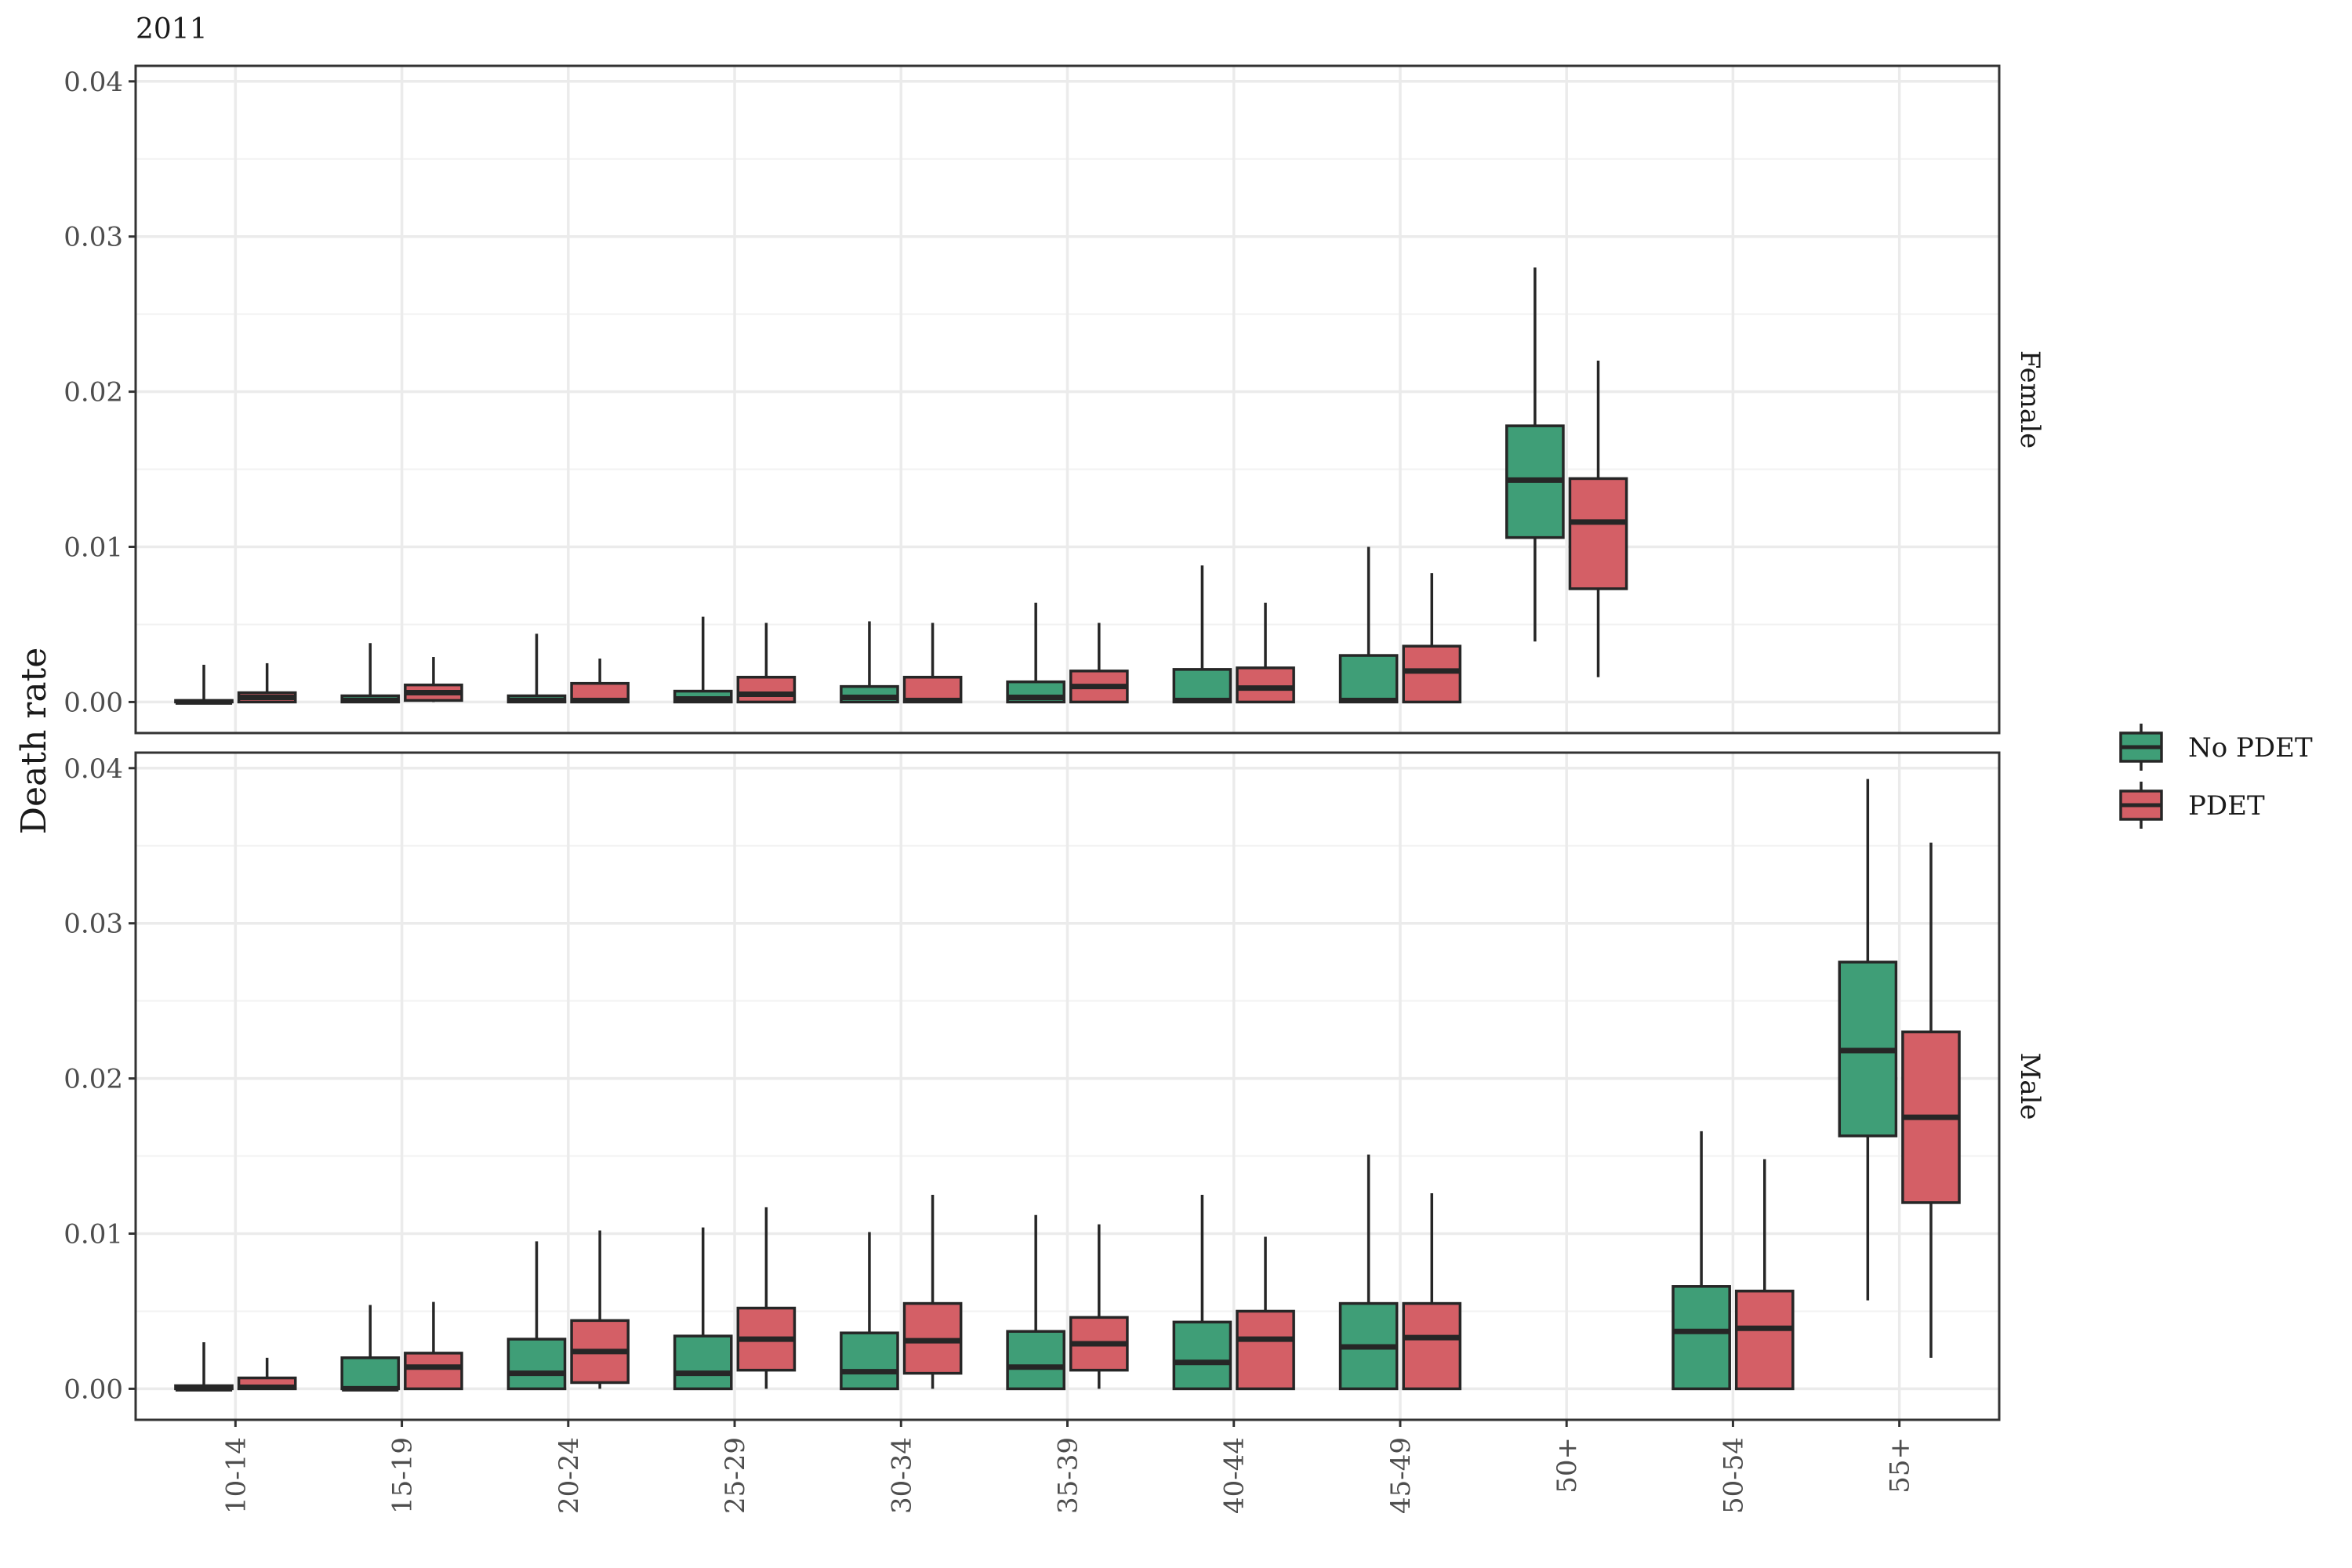  Describe the element at coordinates (236, 1475) in the screenshot. I see `x-tick-label: 10-14` at that location.